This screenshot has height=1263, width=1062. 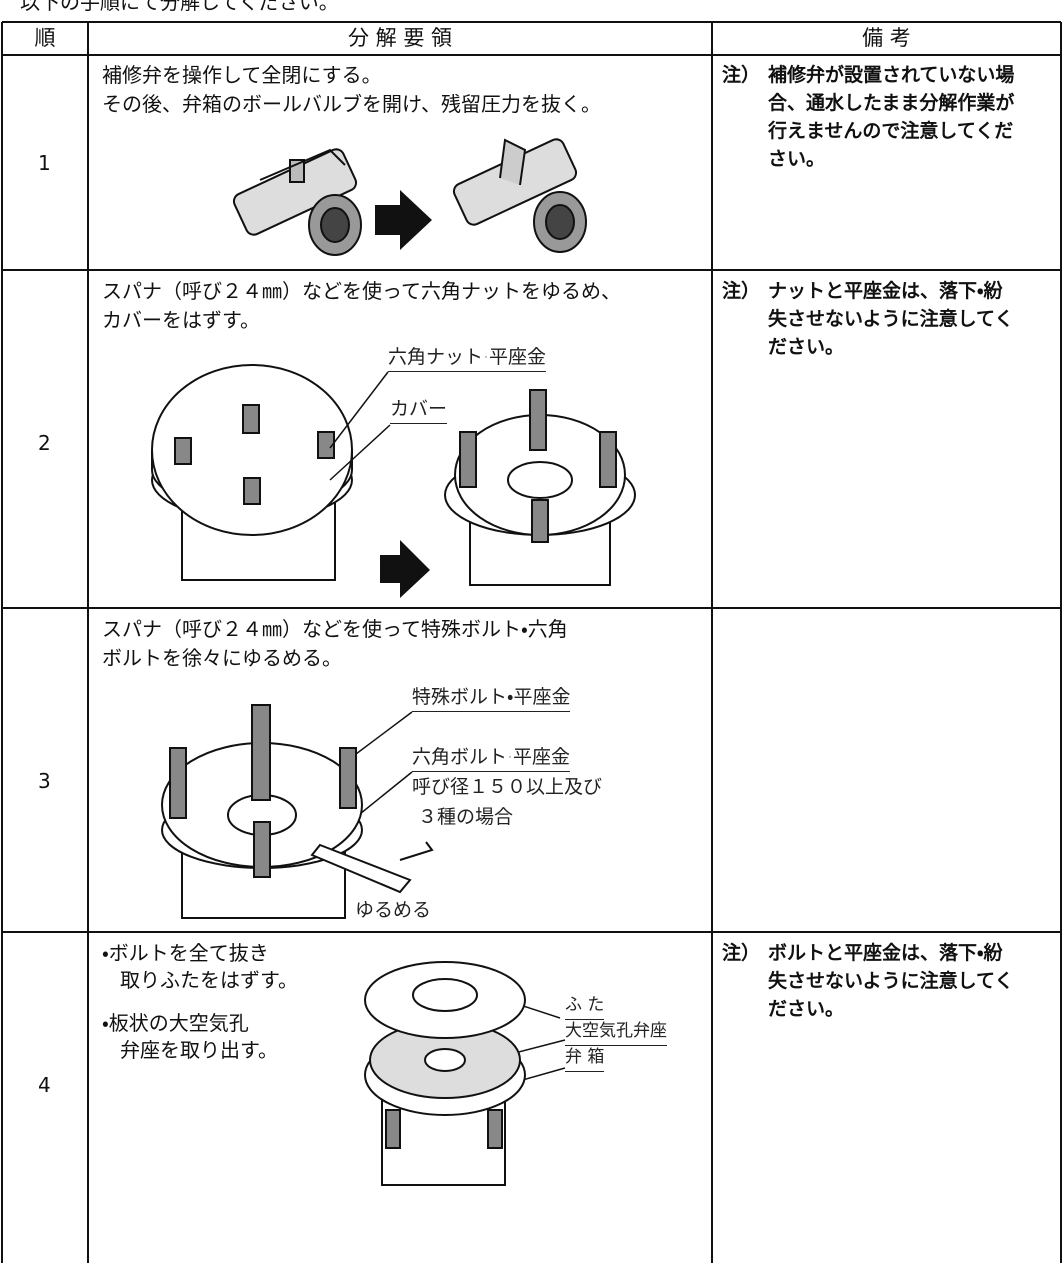 What do you see at coordinates (44, 1085) in the screenshot?
I see `step-number: 4` at bounding box center [44, 1085].